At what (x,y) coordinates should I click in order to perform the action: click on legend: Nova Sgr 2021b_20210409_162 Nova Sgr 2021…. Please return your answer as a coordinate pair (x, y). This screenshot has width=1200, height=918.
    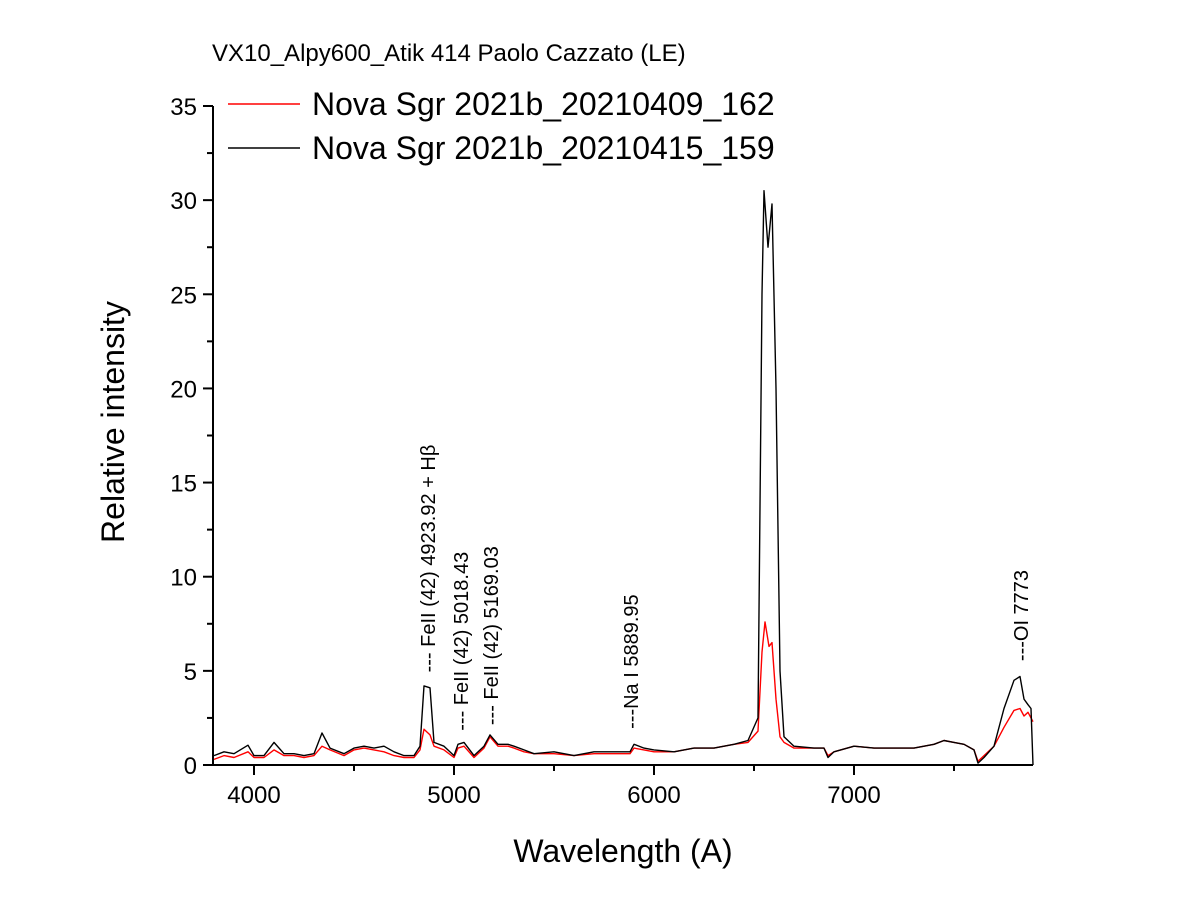
    Looking at the image, I should click on (501, 126).